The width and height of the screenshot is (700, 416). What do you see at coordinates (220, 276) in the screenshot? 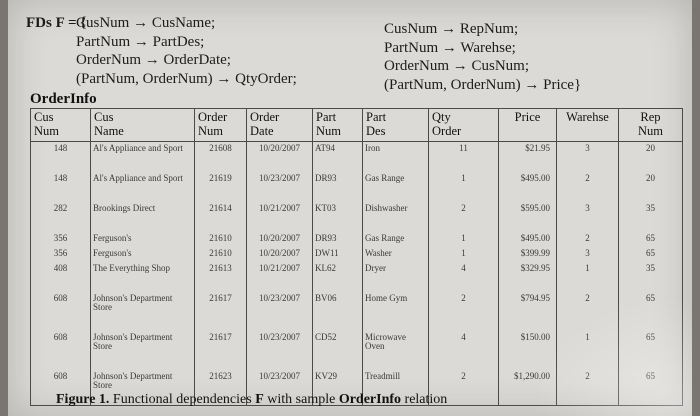
I see `table-cell: 21613` at bounding box center [220, 276].